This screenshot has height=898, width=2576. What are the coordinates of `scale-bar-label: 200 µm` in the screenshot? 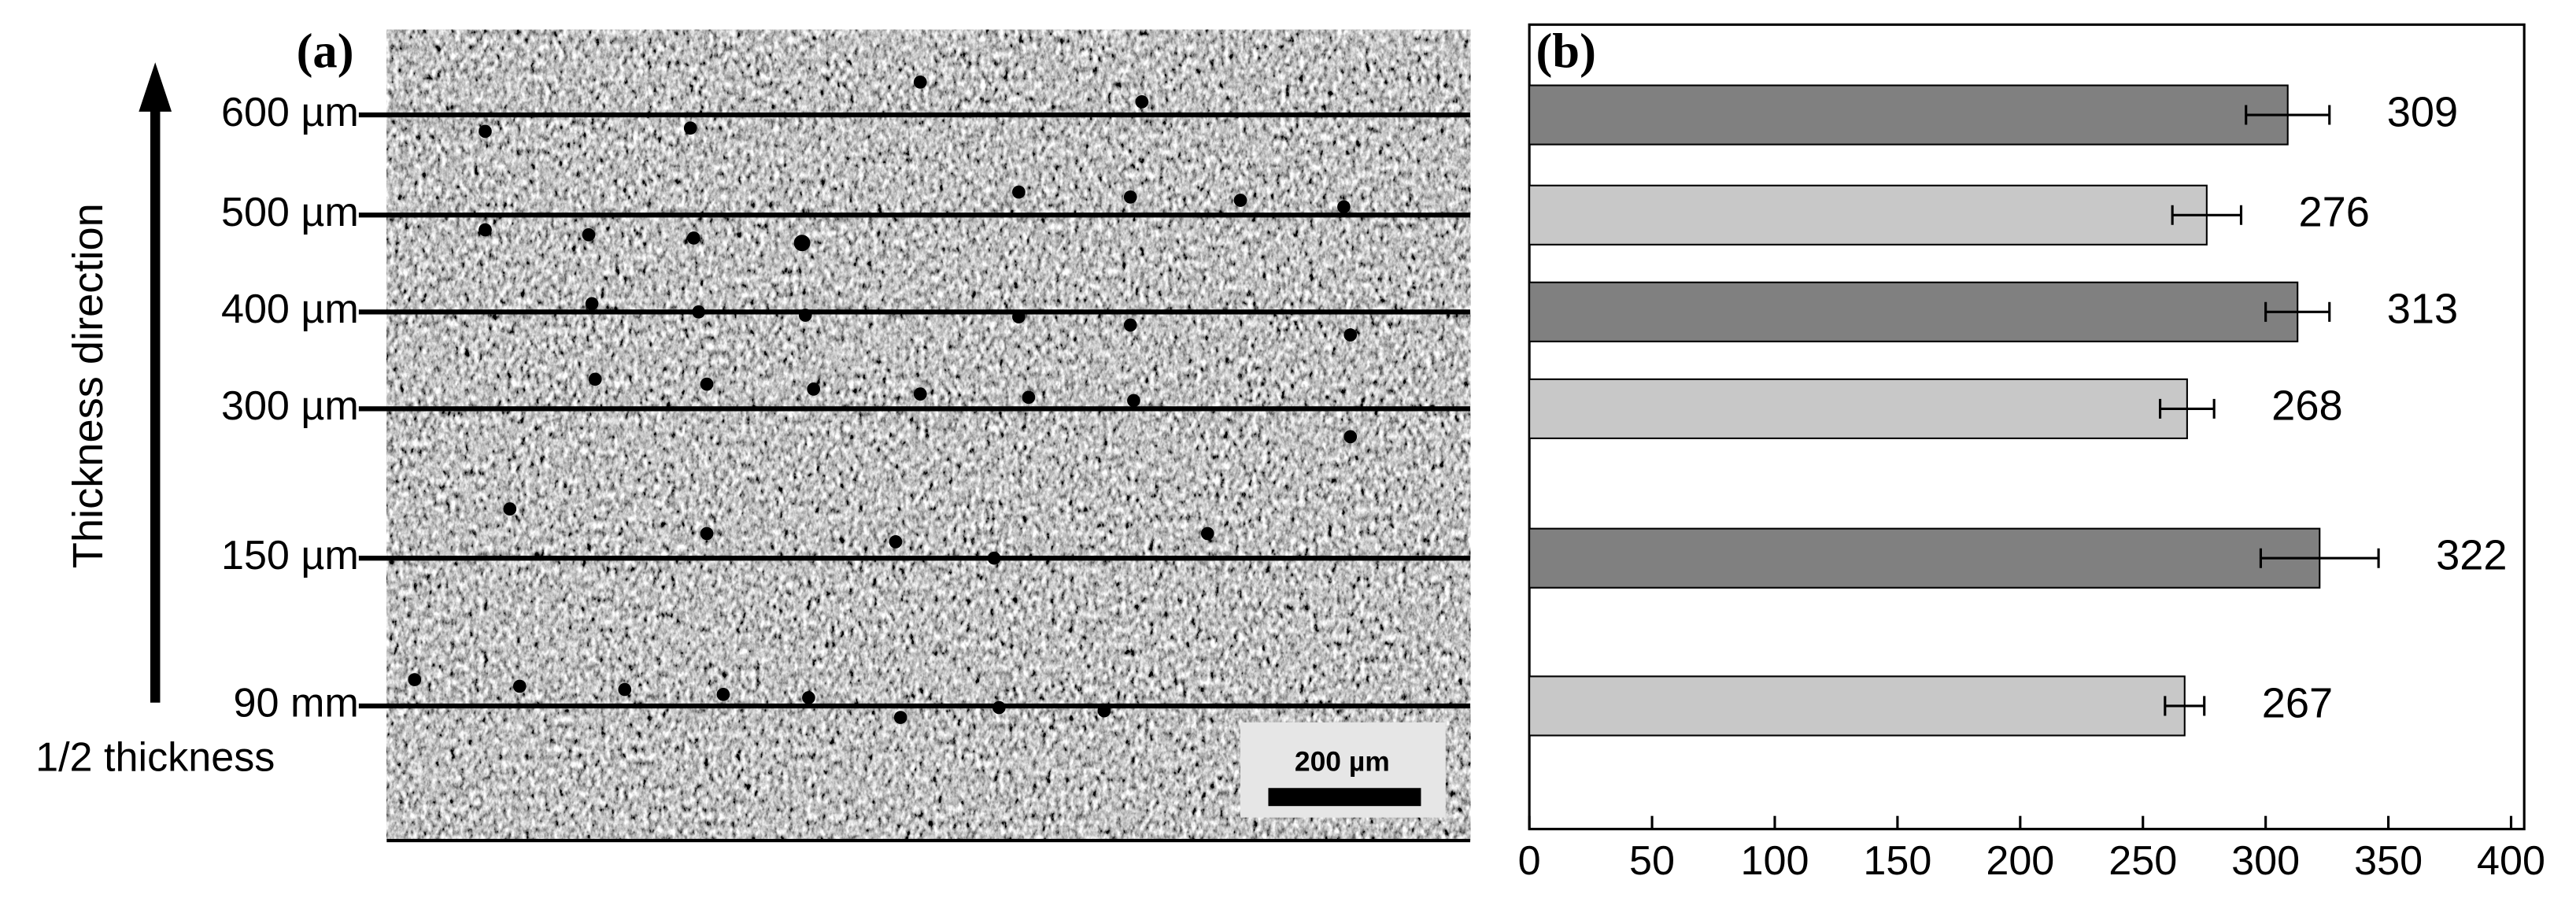 It's located at (1342, 761).